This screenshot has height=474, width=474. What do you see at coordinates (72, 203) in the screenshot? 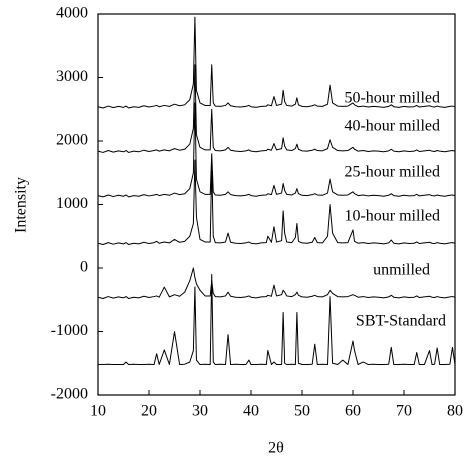
I see `y-tick-label: 1000` at bounding box center [72, 203].